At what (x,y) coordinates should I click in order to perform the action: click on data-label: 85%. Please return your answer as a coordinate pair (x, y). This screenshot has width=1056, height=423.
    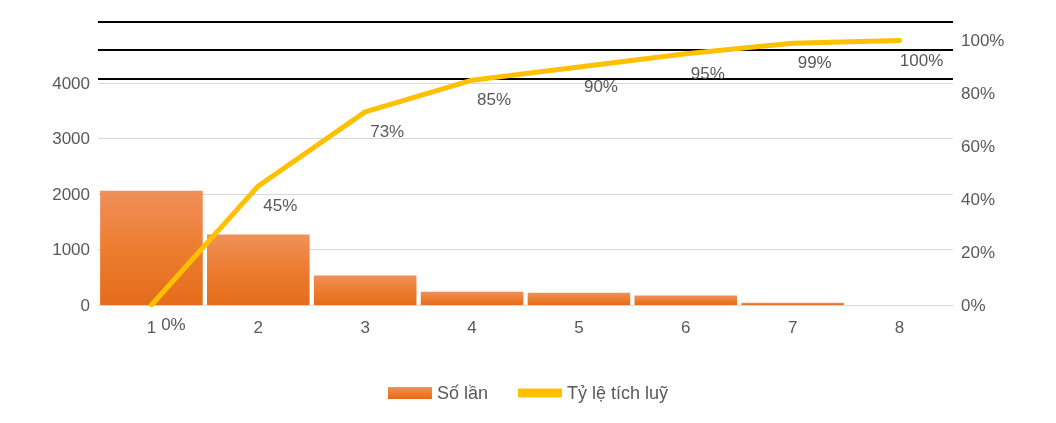
    Looking at the image, I should click on (494, 100).